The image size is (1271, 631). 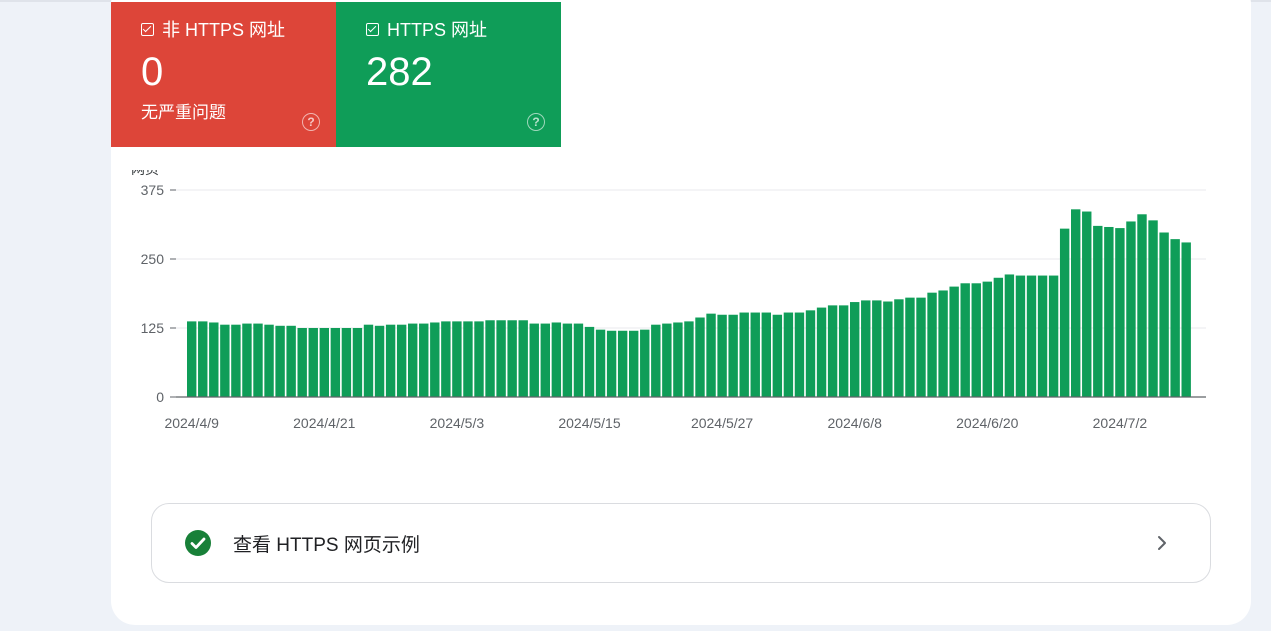 I want to click on x-tick-label: 2024/6/20, so click(x=987, y=423).